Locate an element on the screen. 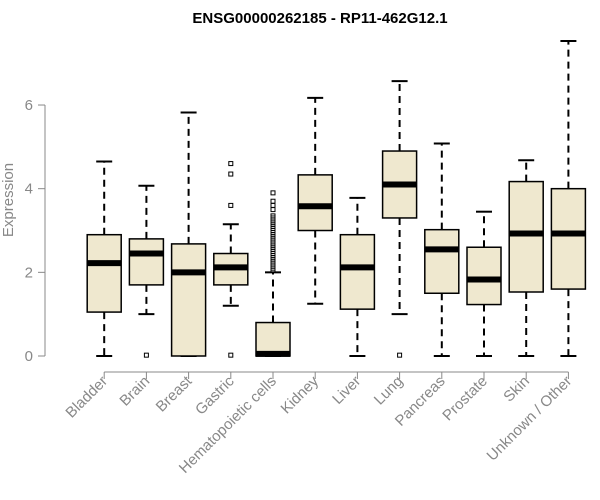  chart-title: ENSG00000262185 - RP11-462G12.1 is located at coordinates (319, 18).